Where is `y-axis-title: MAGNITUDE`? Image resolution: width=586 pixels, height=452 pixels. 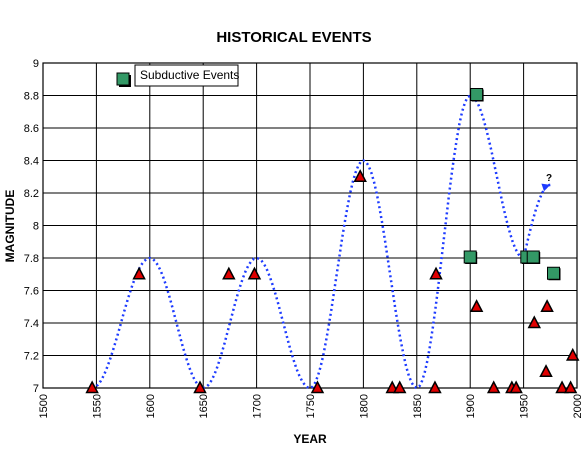 y-axis-title: MAGNITUDE is located at coordinates (10, 226).